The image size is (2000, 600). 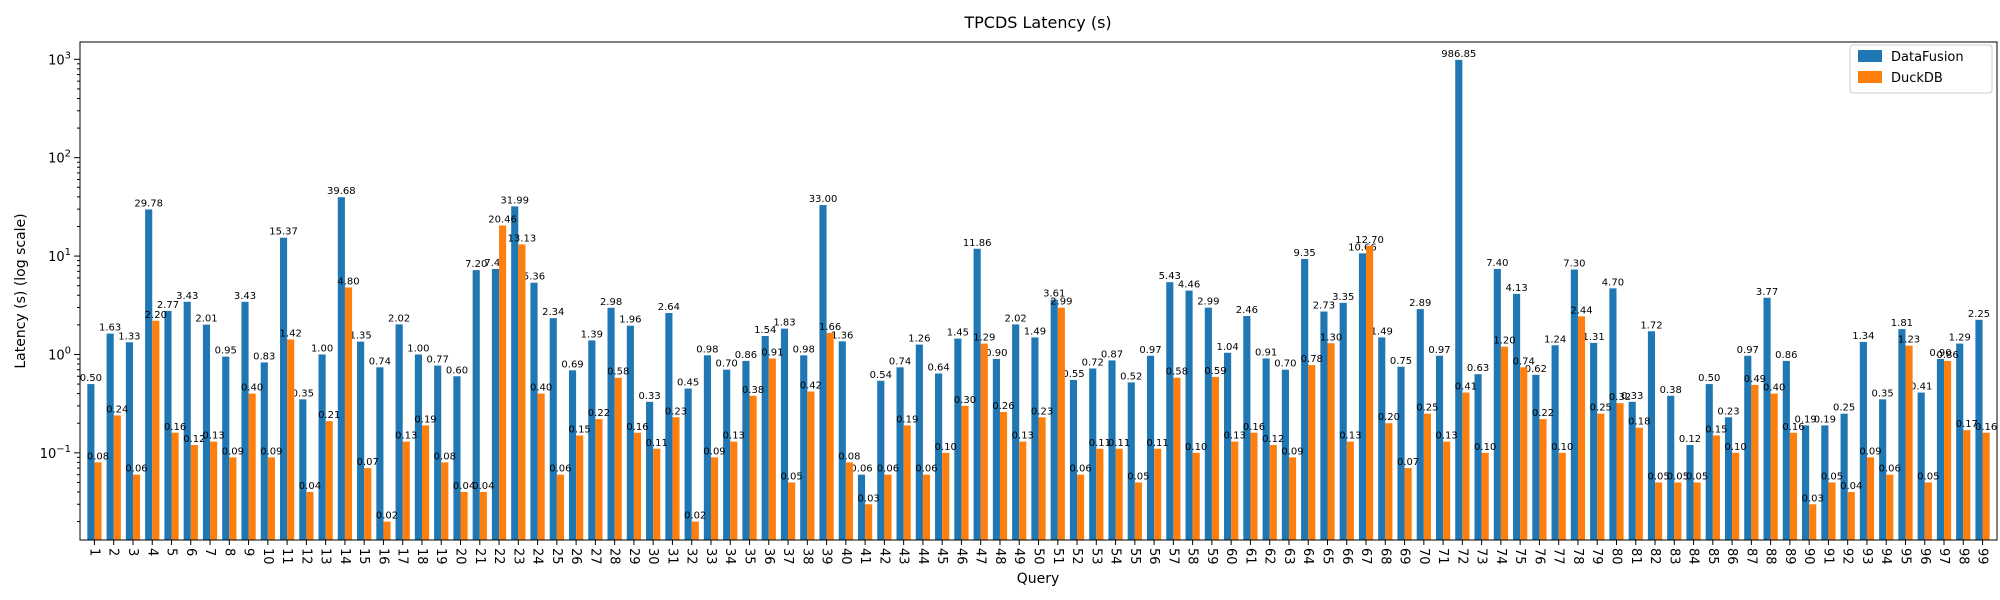 What do you see at coordinates (907, 419) in the screenshot?
I see `data-label-duckdb-q43: 0.19` at bounding box center [907, 419].